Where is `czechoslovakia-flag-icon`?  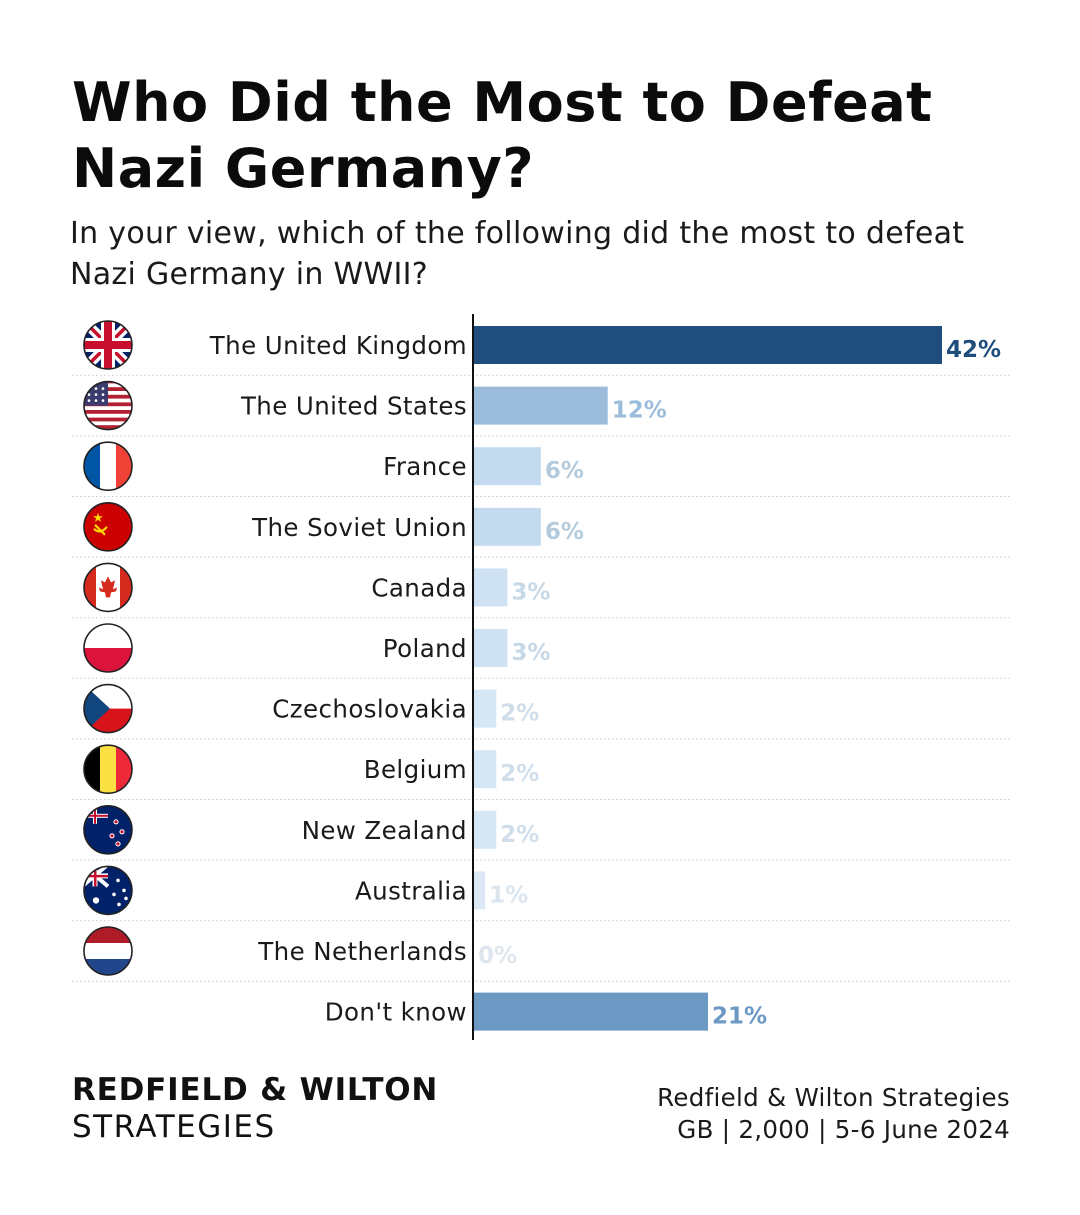
czechoslovakia-flag-icon is located at coordinates (108, 708).